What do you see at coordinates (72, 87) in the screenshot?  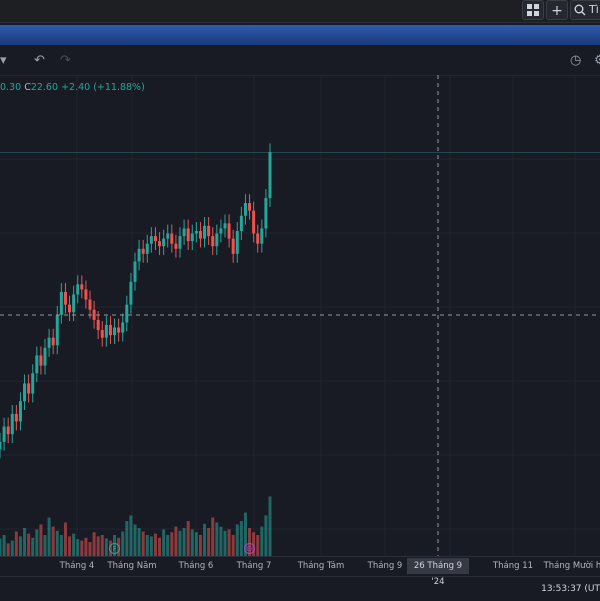 I see `ohlc-legend: 0.30 C22.60 +2.40 (+11.88%)` at bounding box center [72, 87].